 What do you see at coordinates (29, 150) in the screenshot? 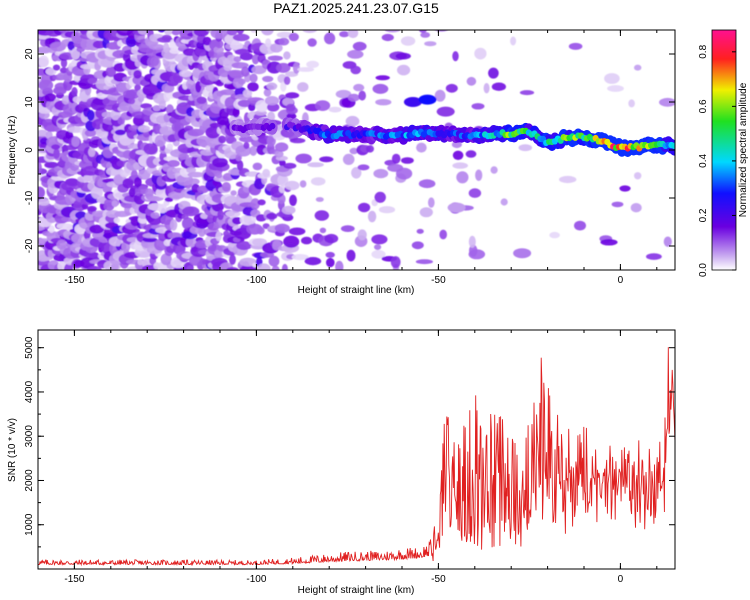
I see `y-tick-label: 0` at bounding box center [29, 150].